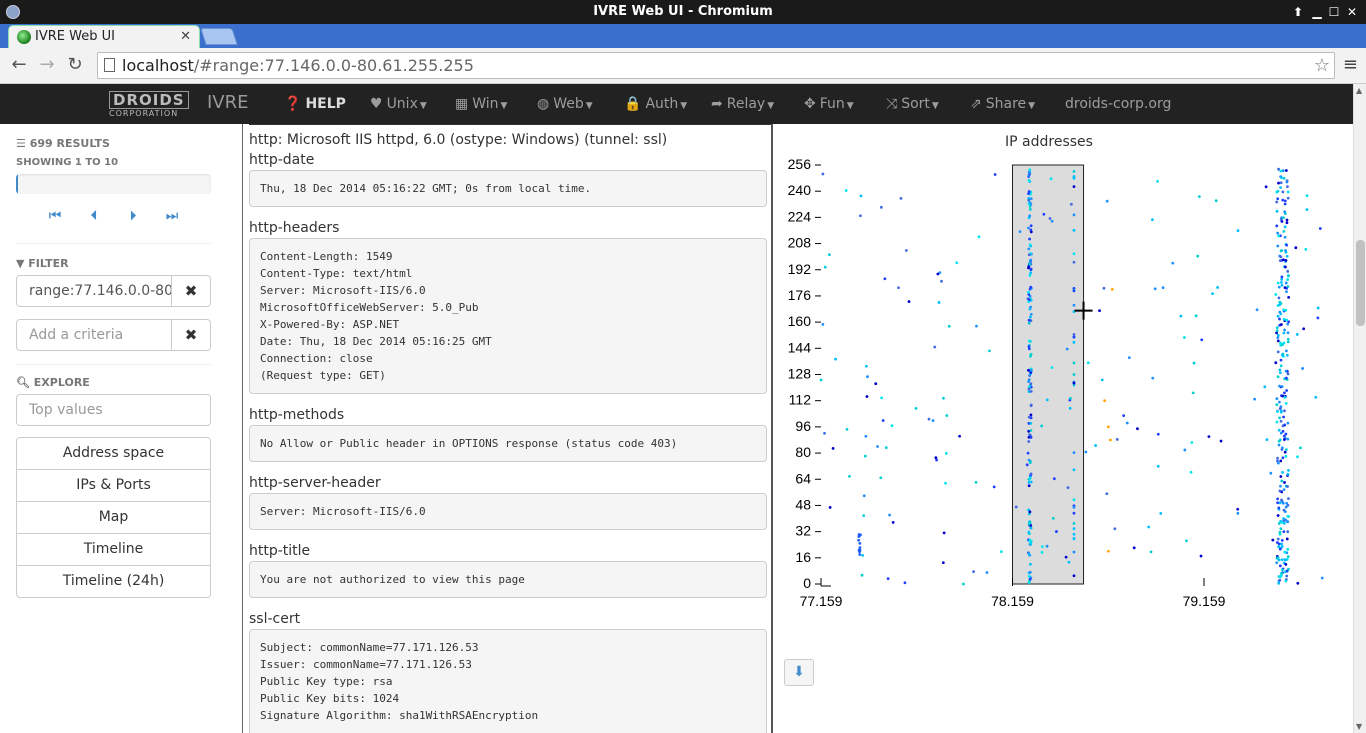 This screenshot has width=1366, height=733. Describe the element at coordinates (771, 106) in the screenshot. I see `caret-down-icon: ▼` at that location.